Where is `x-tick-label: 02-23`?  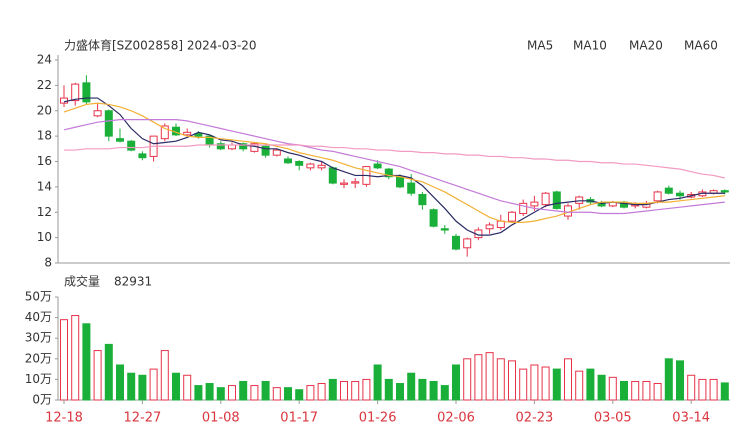
x-tick-label: 02-23 is located at coordinates (535, 418).